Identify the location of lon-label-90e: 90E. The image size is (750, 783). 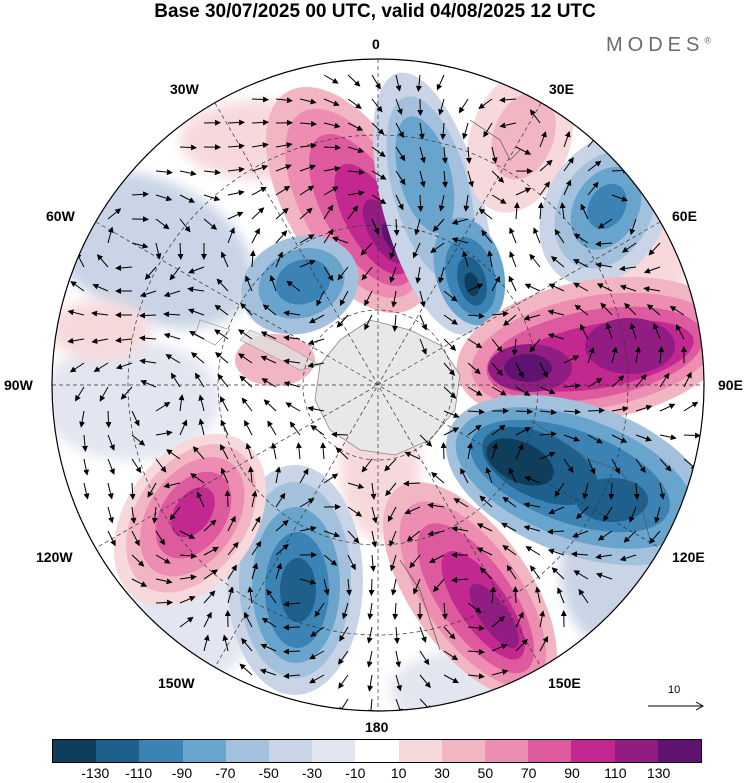
(730, 385).